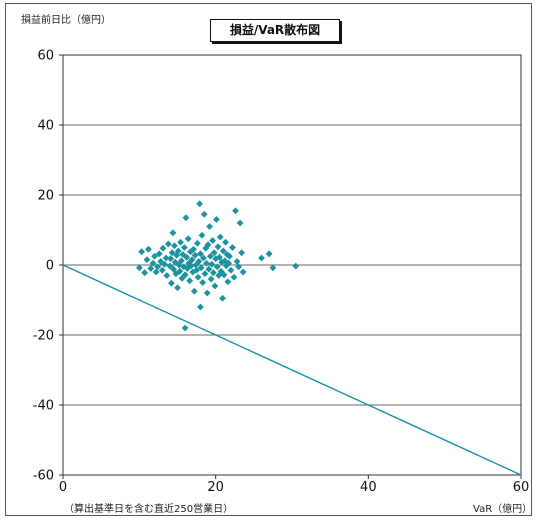  I want to click on x-tick-label: 20, so click(215, 487).